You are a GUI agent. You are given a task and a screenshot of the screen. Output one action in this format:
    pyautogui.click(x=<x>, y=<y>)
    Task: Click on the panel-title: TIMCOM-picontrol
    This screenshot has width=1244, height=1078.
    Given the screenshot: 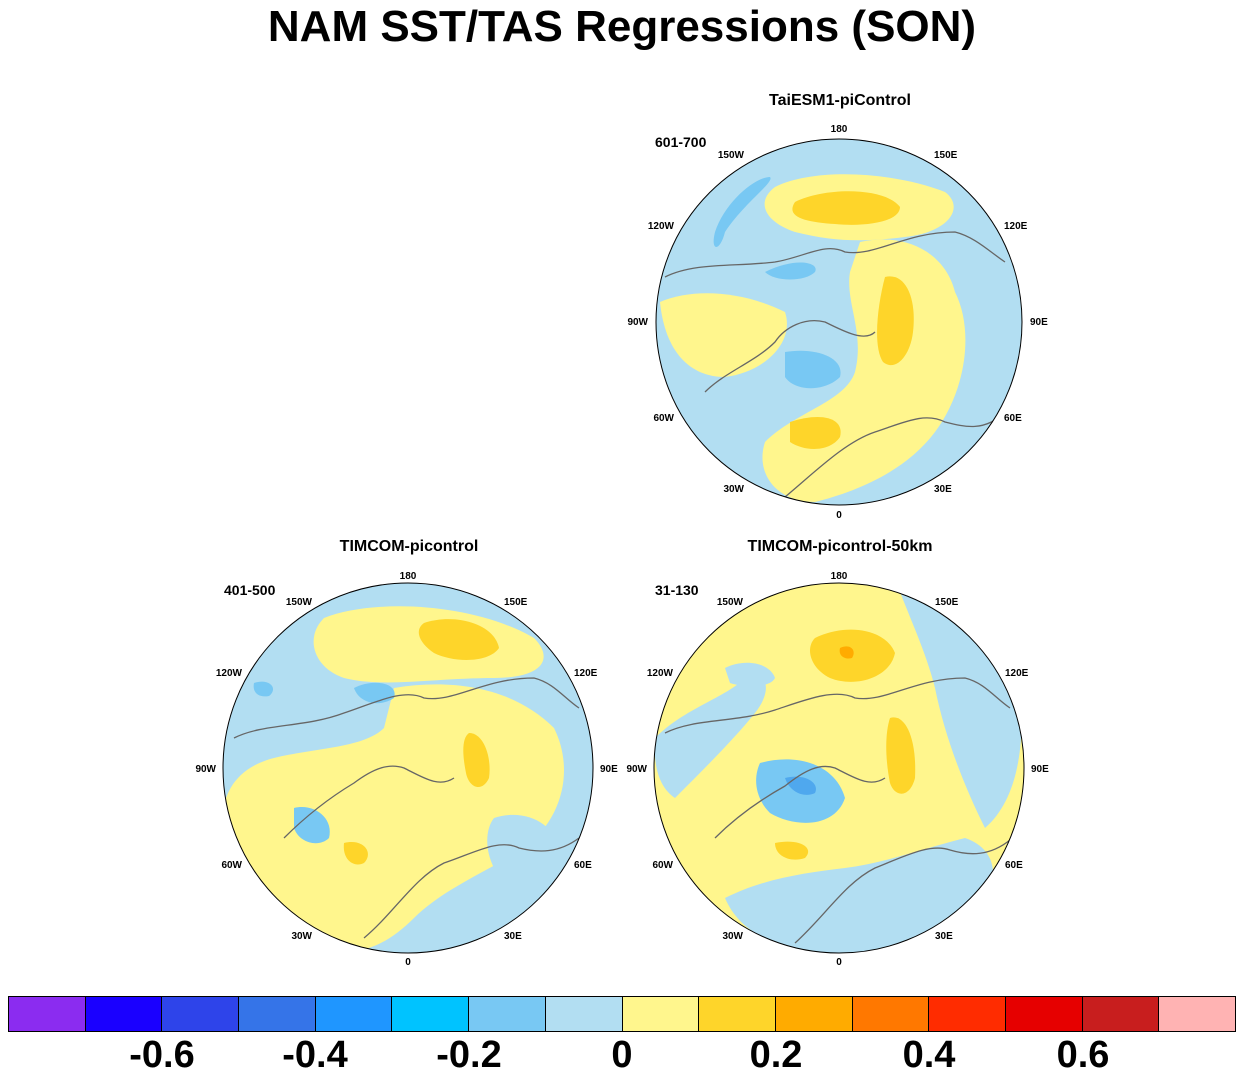 What is the action you would take?
    pyautogui.click(x=409, y=546)
    